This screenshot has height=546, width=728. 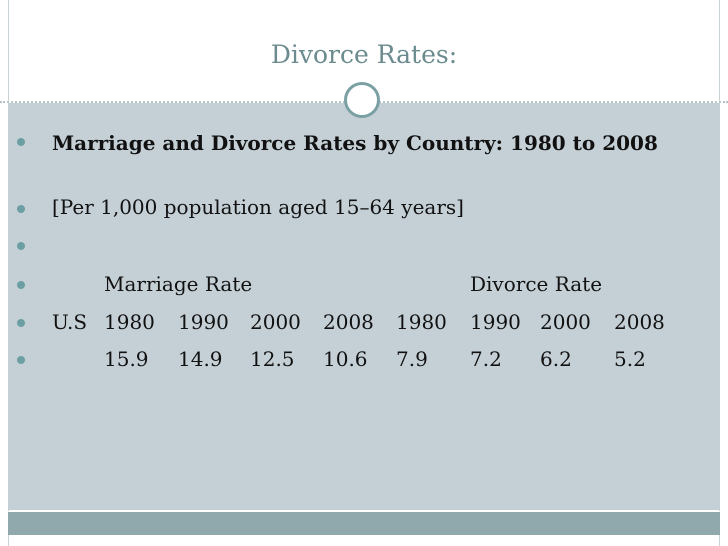 I want to click on rate-value: 10.6, so click(x=345, y=359).